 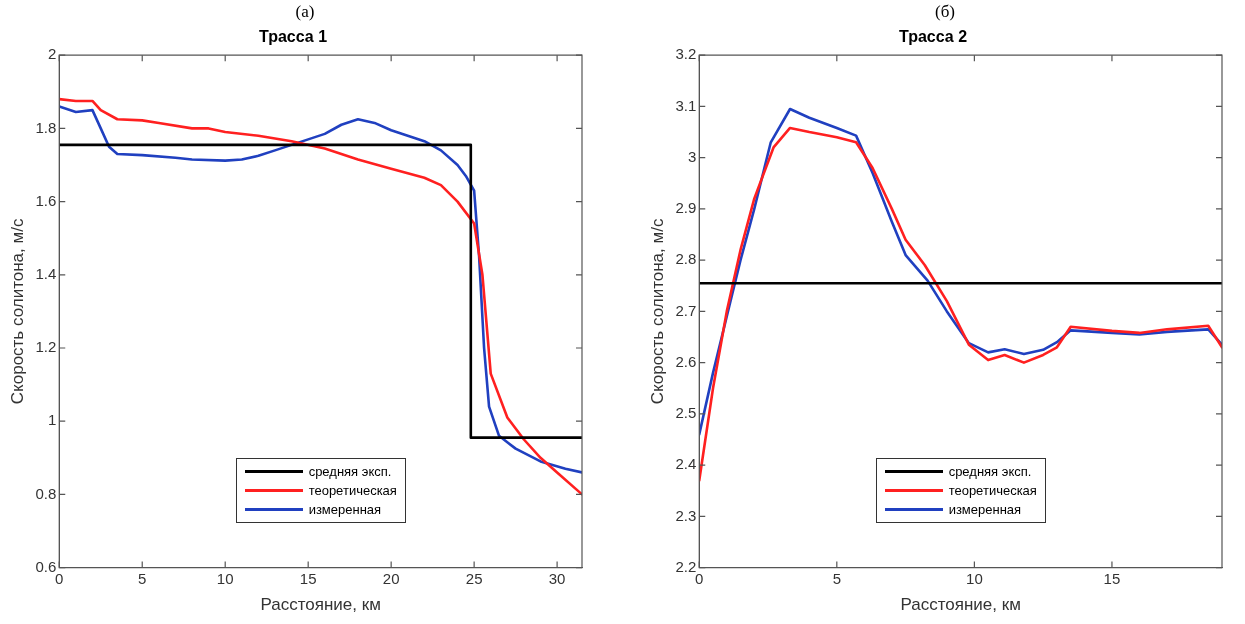 What do you see at coordinates (46, 273) in the screenshot?
I see `y-tick-label: 1.4` at bounding box center [46, 273].